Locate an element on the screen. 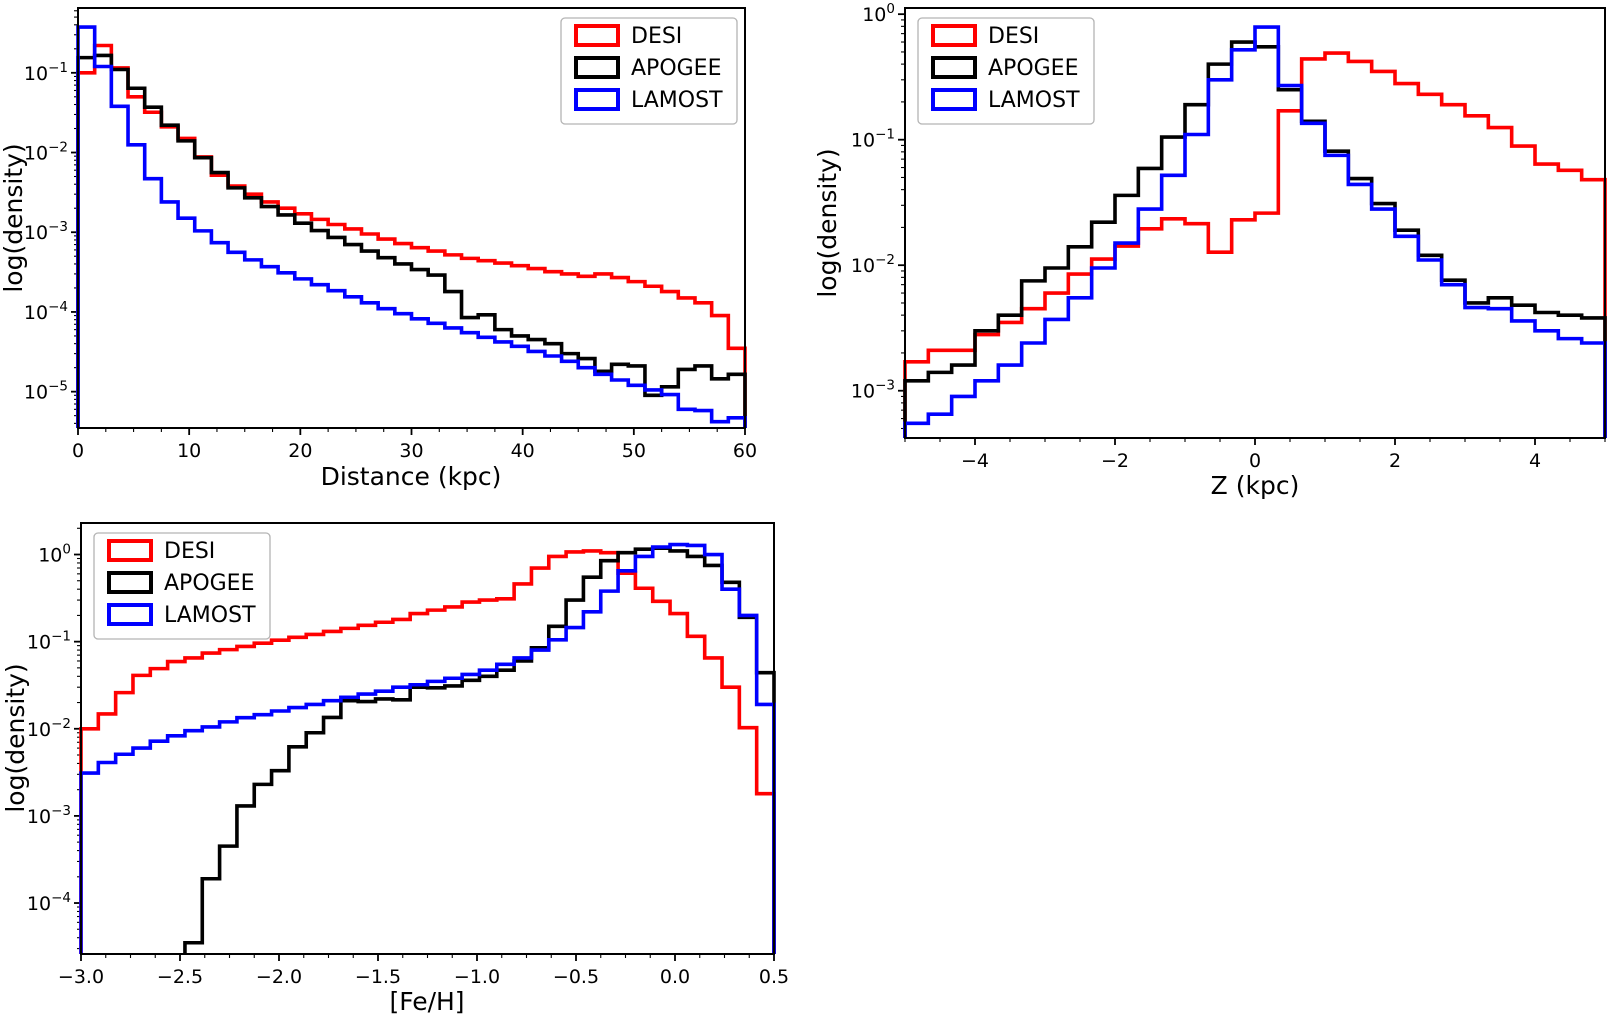  x-tick-label: −3.0 is located at coordinates (81, 977).